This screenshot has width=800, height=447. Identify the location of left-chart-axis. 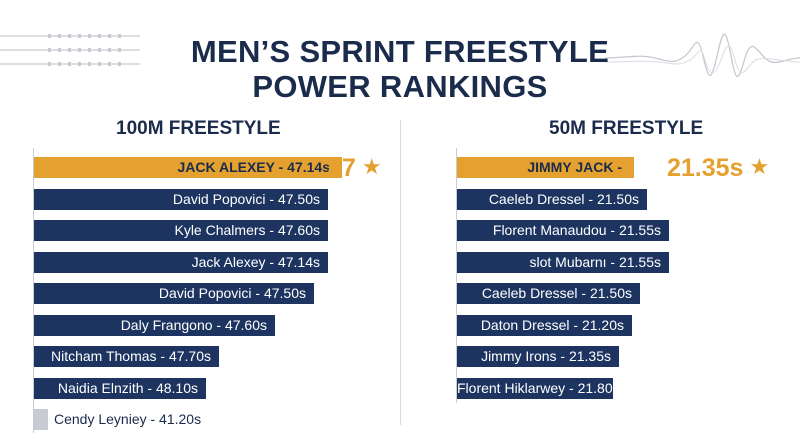
(33, 290).